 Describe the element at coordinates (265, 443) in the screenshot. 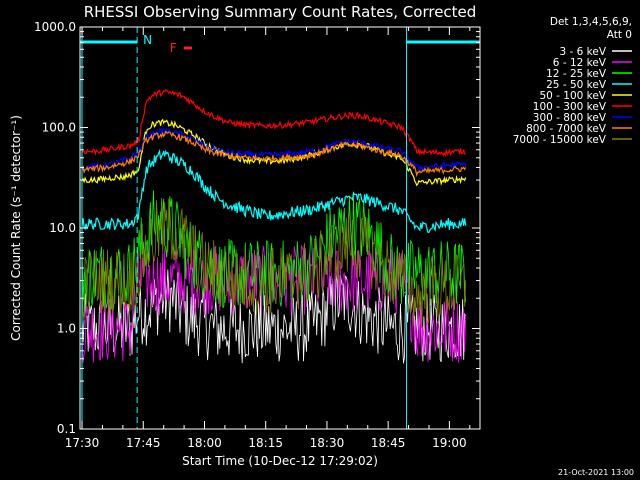

I see `x-tick-label: 18:15` at that location.